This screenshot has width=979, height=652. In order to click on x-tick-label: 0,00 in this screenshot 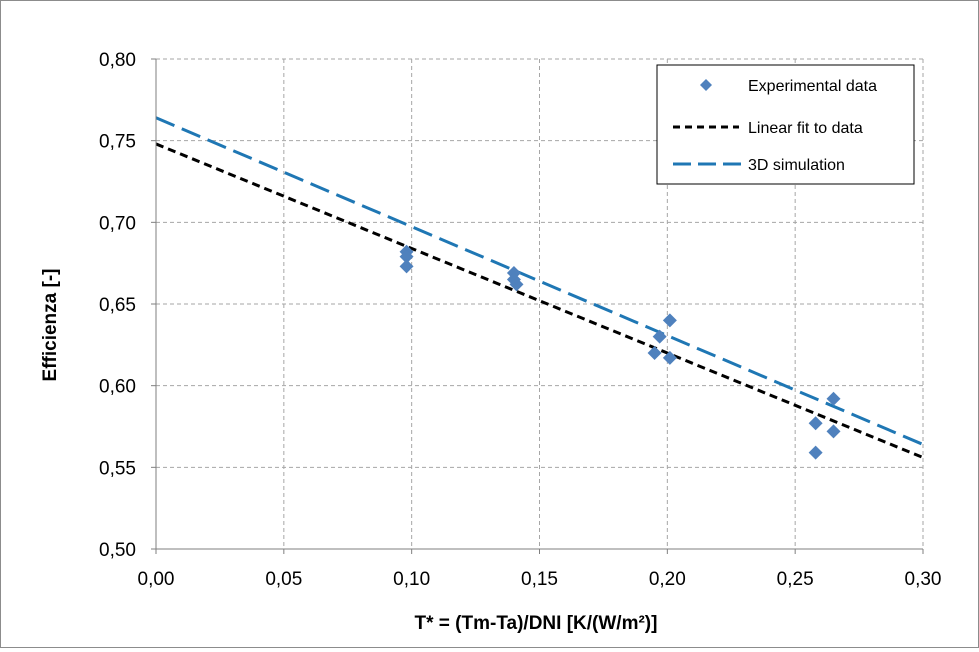, I will do `click(156, 579)`.